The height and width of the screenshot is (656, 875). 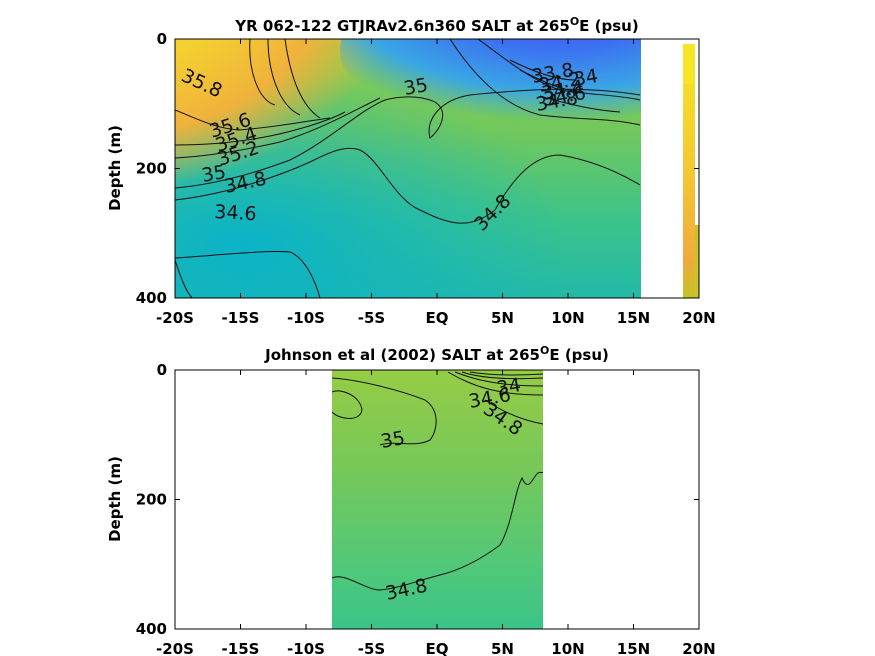 I want to click on panel-1-title-suffix: E (psu), so click(x=609, y=26).